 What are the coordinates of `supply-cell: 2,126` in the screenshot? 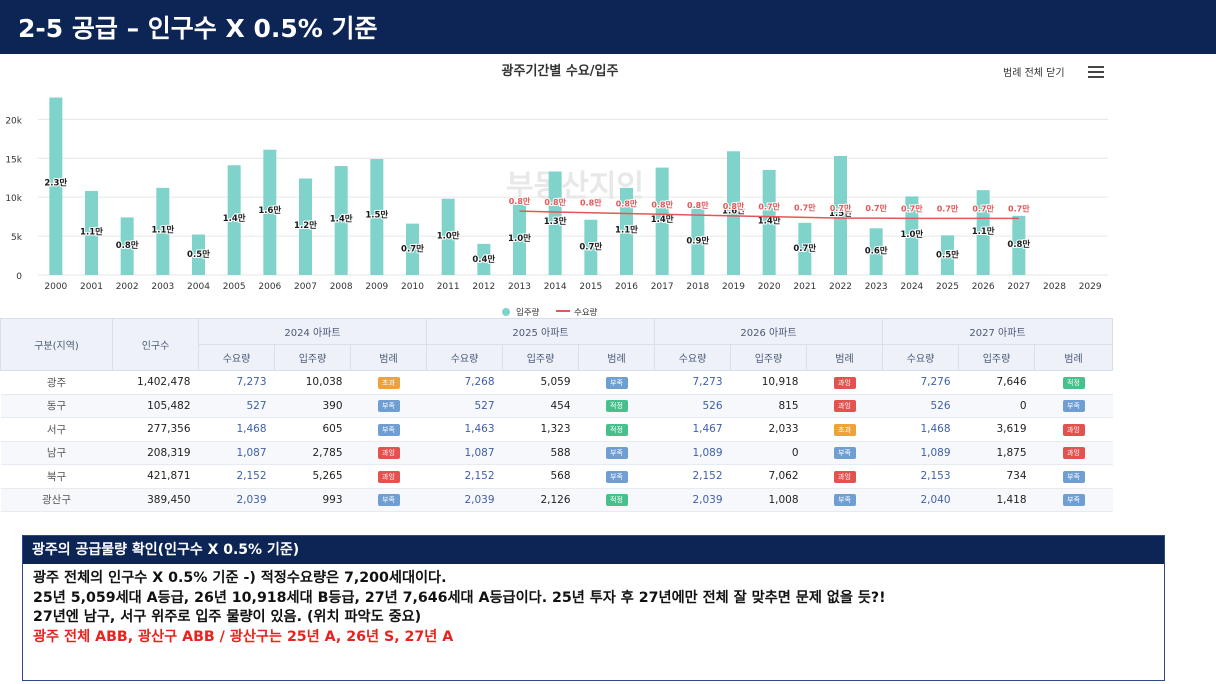 It's located at (540, 500).